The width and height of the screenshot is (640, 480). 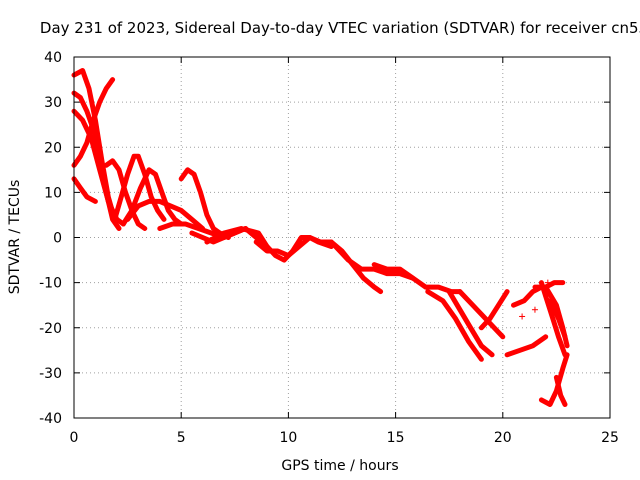 What do you see at coordinates (50, 329) in the screenshot?
I see `y-tick-label: -20` at bounding box center [50, 329].